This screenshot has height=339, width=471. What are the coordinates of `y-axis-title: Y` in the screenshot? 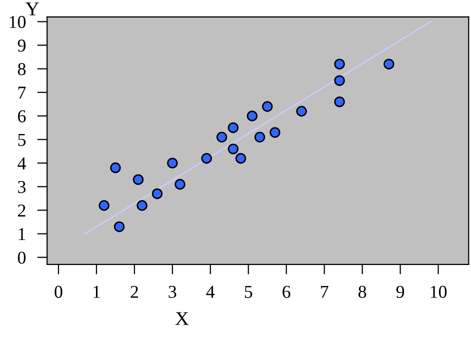 It's located at (32, 9).